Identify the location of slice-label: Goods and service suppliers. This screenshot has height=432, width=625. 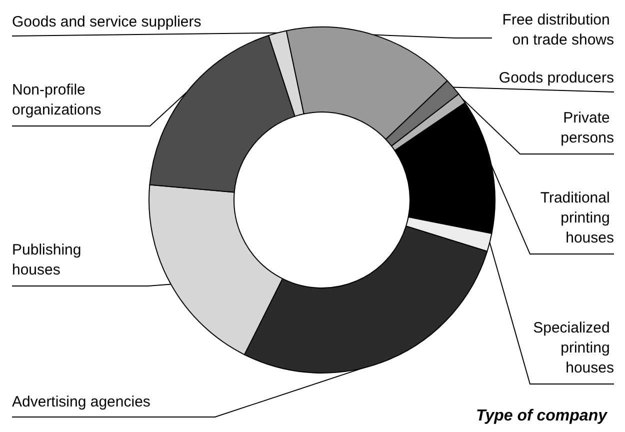
(107, 22).